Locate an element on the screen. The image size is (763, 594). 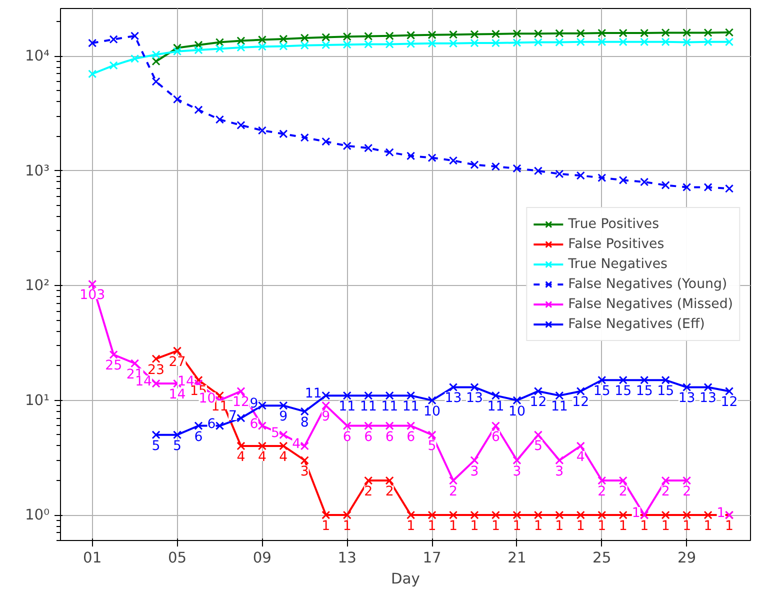
legend-label: False Negatives (Young) is located at coordinates (648, 284).